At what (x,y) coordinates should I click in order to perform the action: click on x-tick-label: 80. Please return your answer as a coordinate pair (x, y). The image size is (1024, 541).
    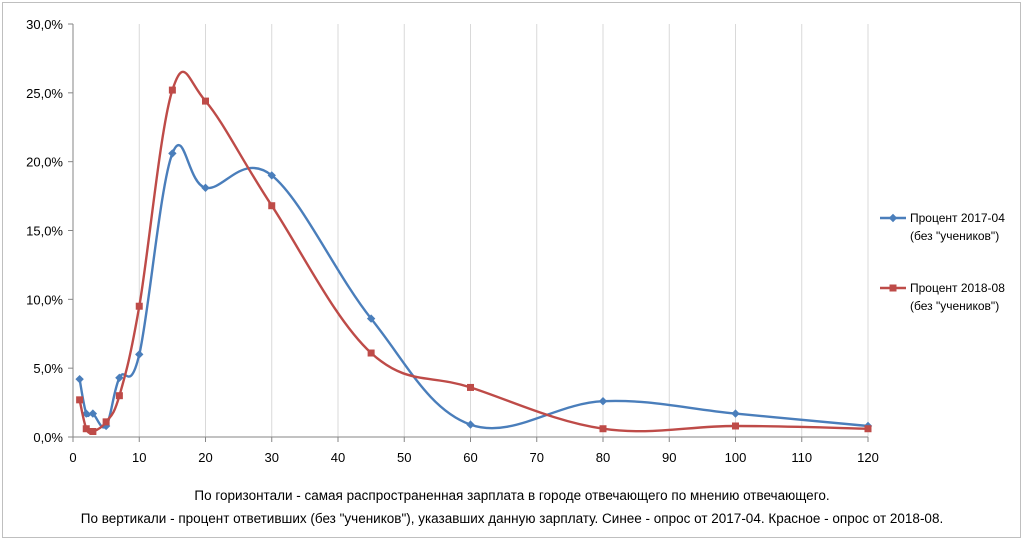
    Looking at the image, I should click on (603, 457).